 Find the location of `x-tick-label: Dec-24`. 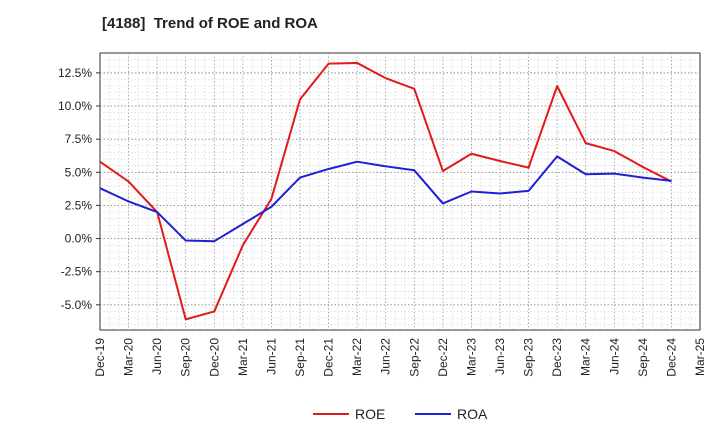

x-tick-label: Dec-24 is located at coordinates (671, 357).